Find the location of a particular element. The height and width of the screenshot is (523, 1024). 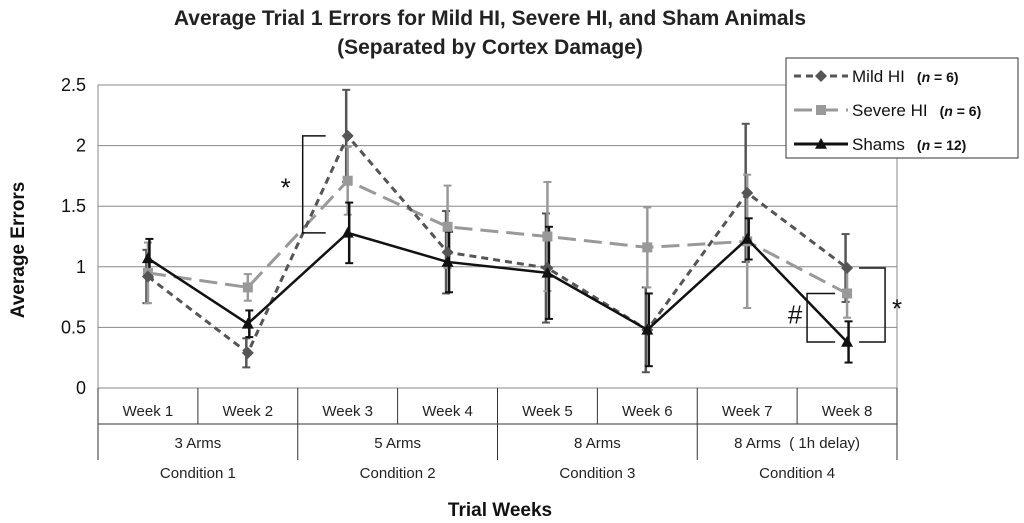

y-tick-label: 0.5 is located at coordinates (73, 327).